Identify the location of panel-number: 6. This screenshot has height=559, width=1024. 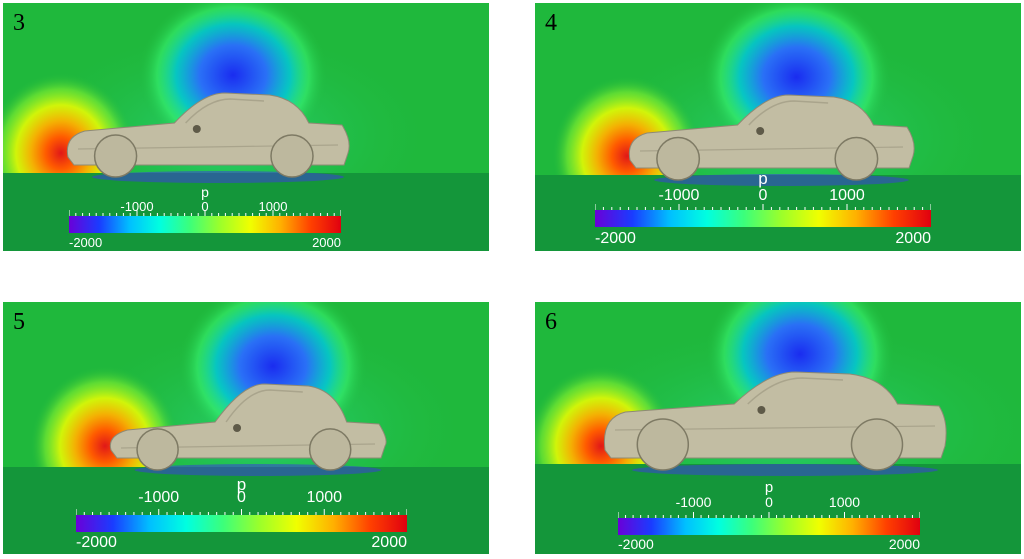
(551, 322).